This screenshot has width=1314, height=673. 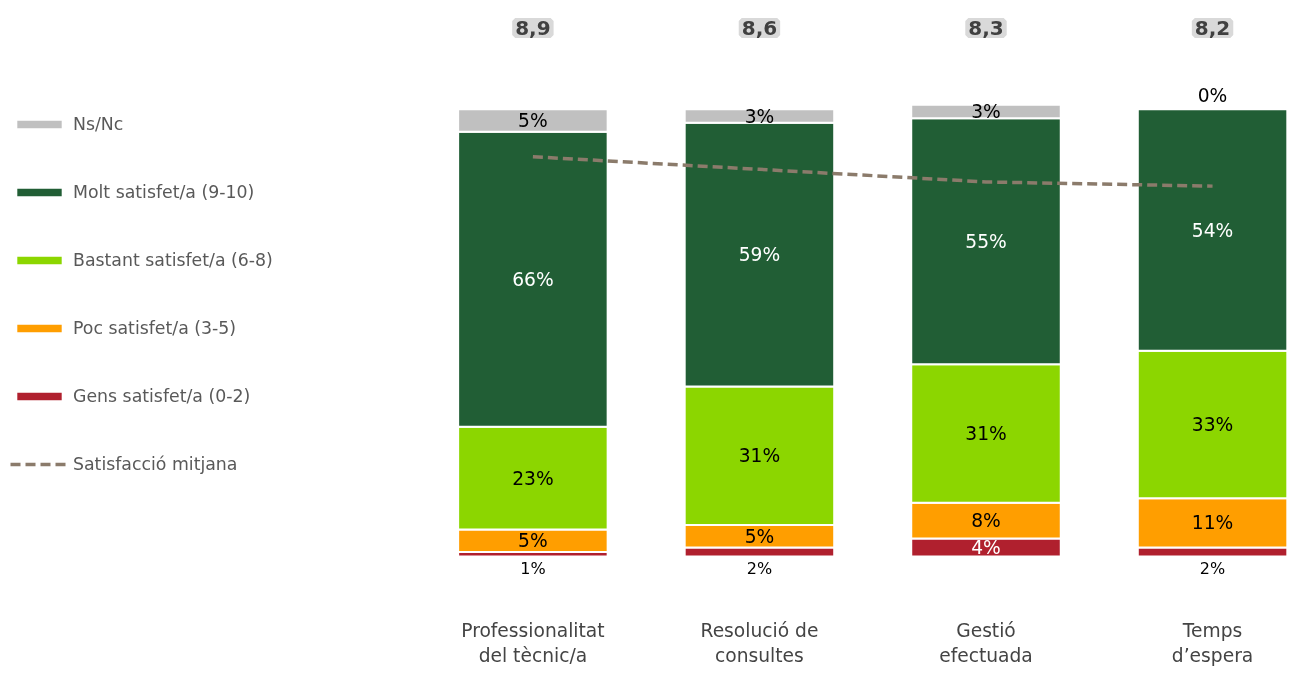 What do you see at coordinates (155, 328) in the screenshot?
I see `legend-label: Poc satisfet/a (3-5)` at bounding box center [155, 328].